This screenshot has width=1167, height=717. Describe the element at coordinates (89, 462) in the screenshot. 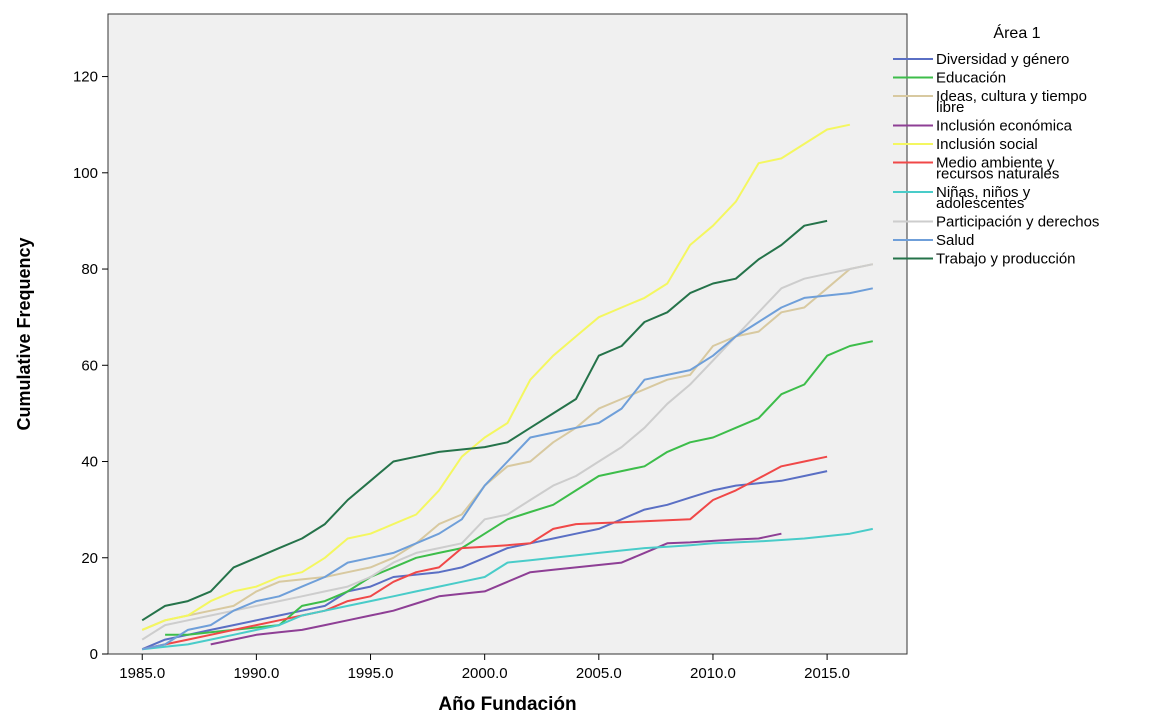

I see `y-tick-label: 40` at that location.